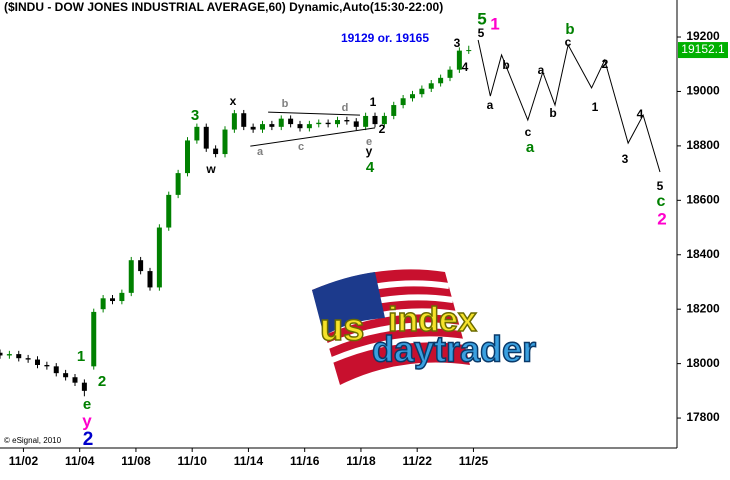 The height and width of the screenshot is (480, 730). Describe the element at coordinates (342, 328) in the screenshot. I see `logo-us: us` at that location.